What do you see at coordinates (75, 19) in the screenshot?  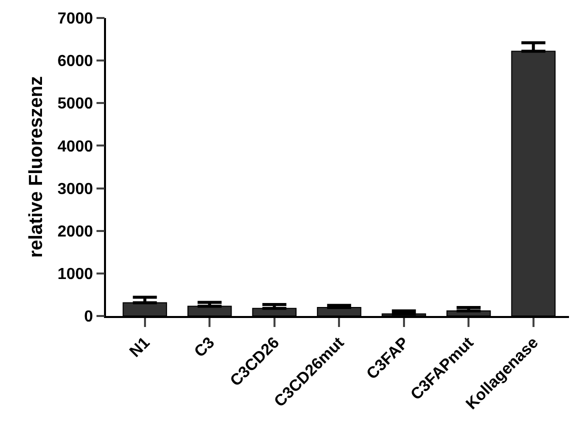 I see `y-tick-label: 7000` at bounding box center [75, 19].